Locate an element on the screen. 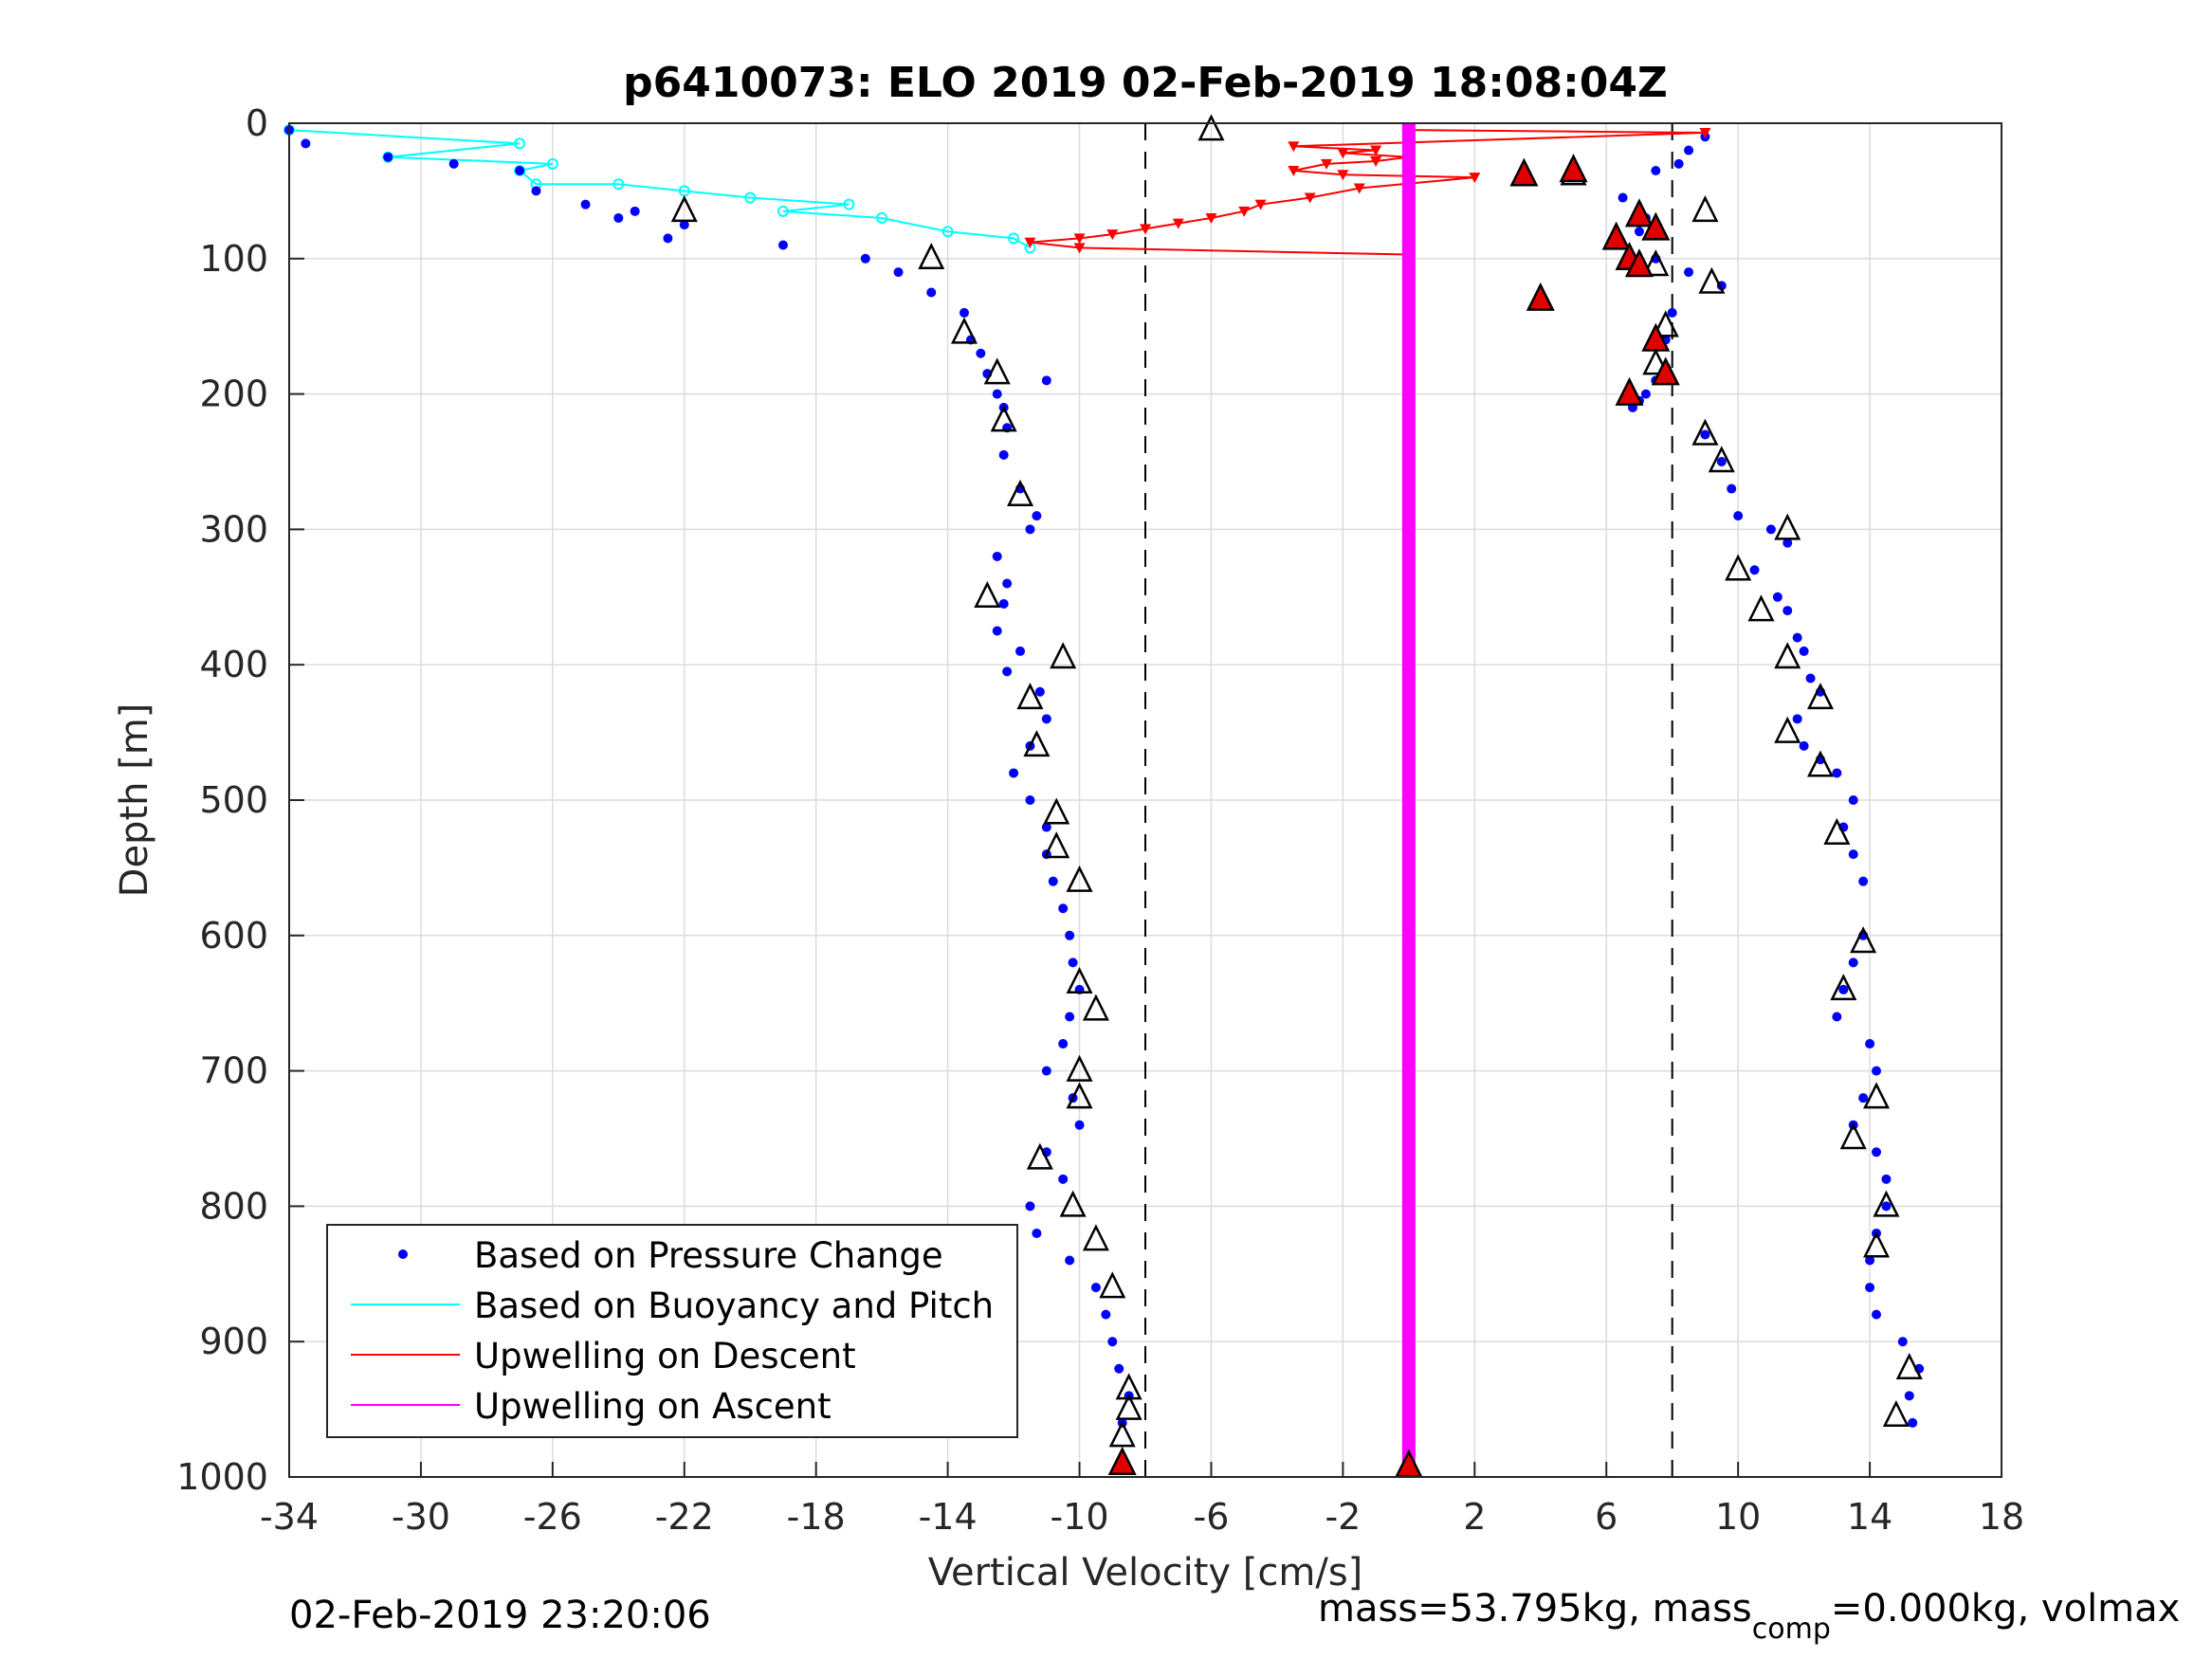 This screenshot has width=2212, height=1659. y-tick-label: 0 is located at coordinates (257, 123).